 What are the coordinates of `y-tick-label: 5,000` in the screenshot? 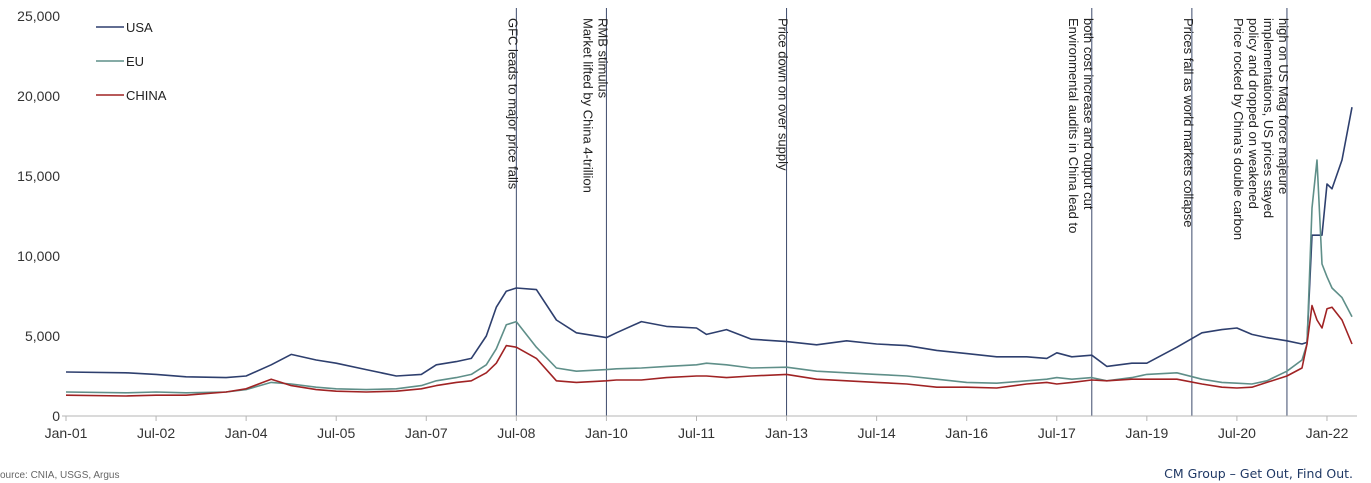 It's located at (42, 336).